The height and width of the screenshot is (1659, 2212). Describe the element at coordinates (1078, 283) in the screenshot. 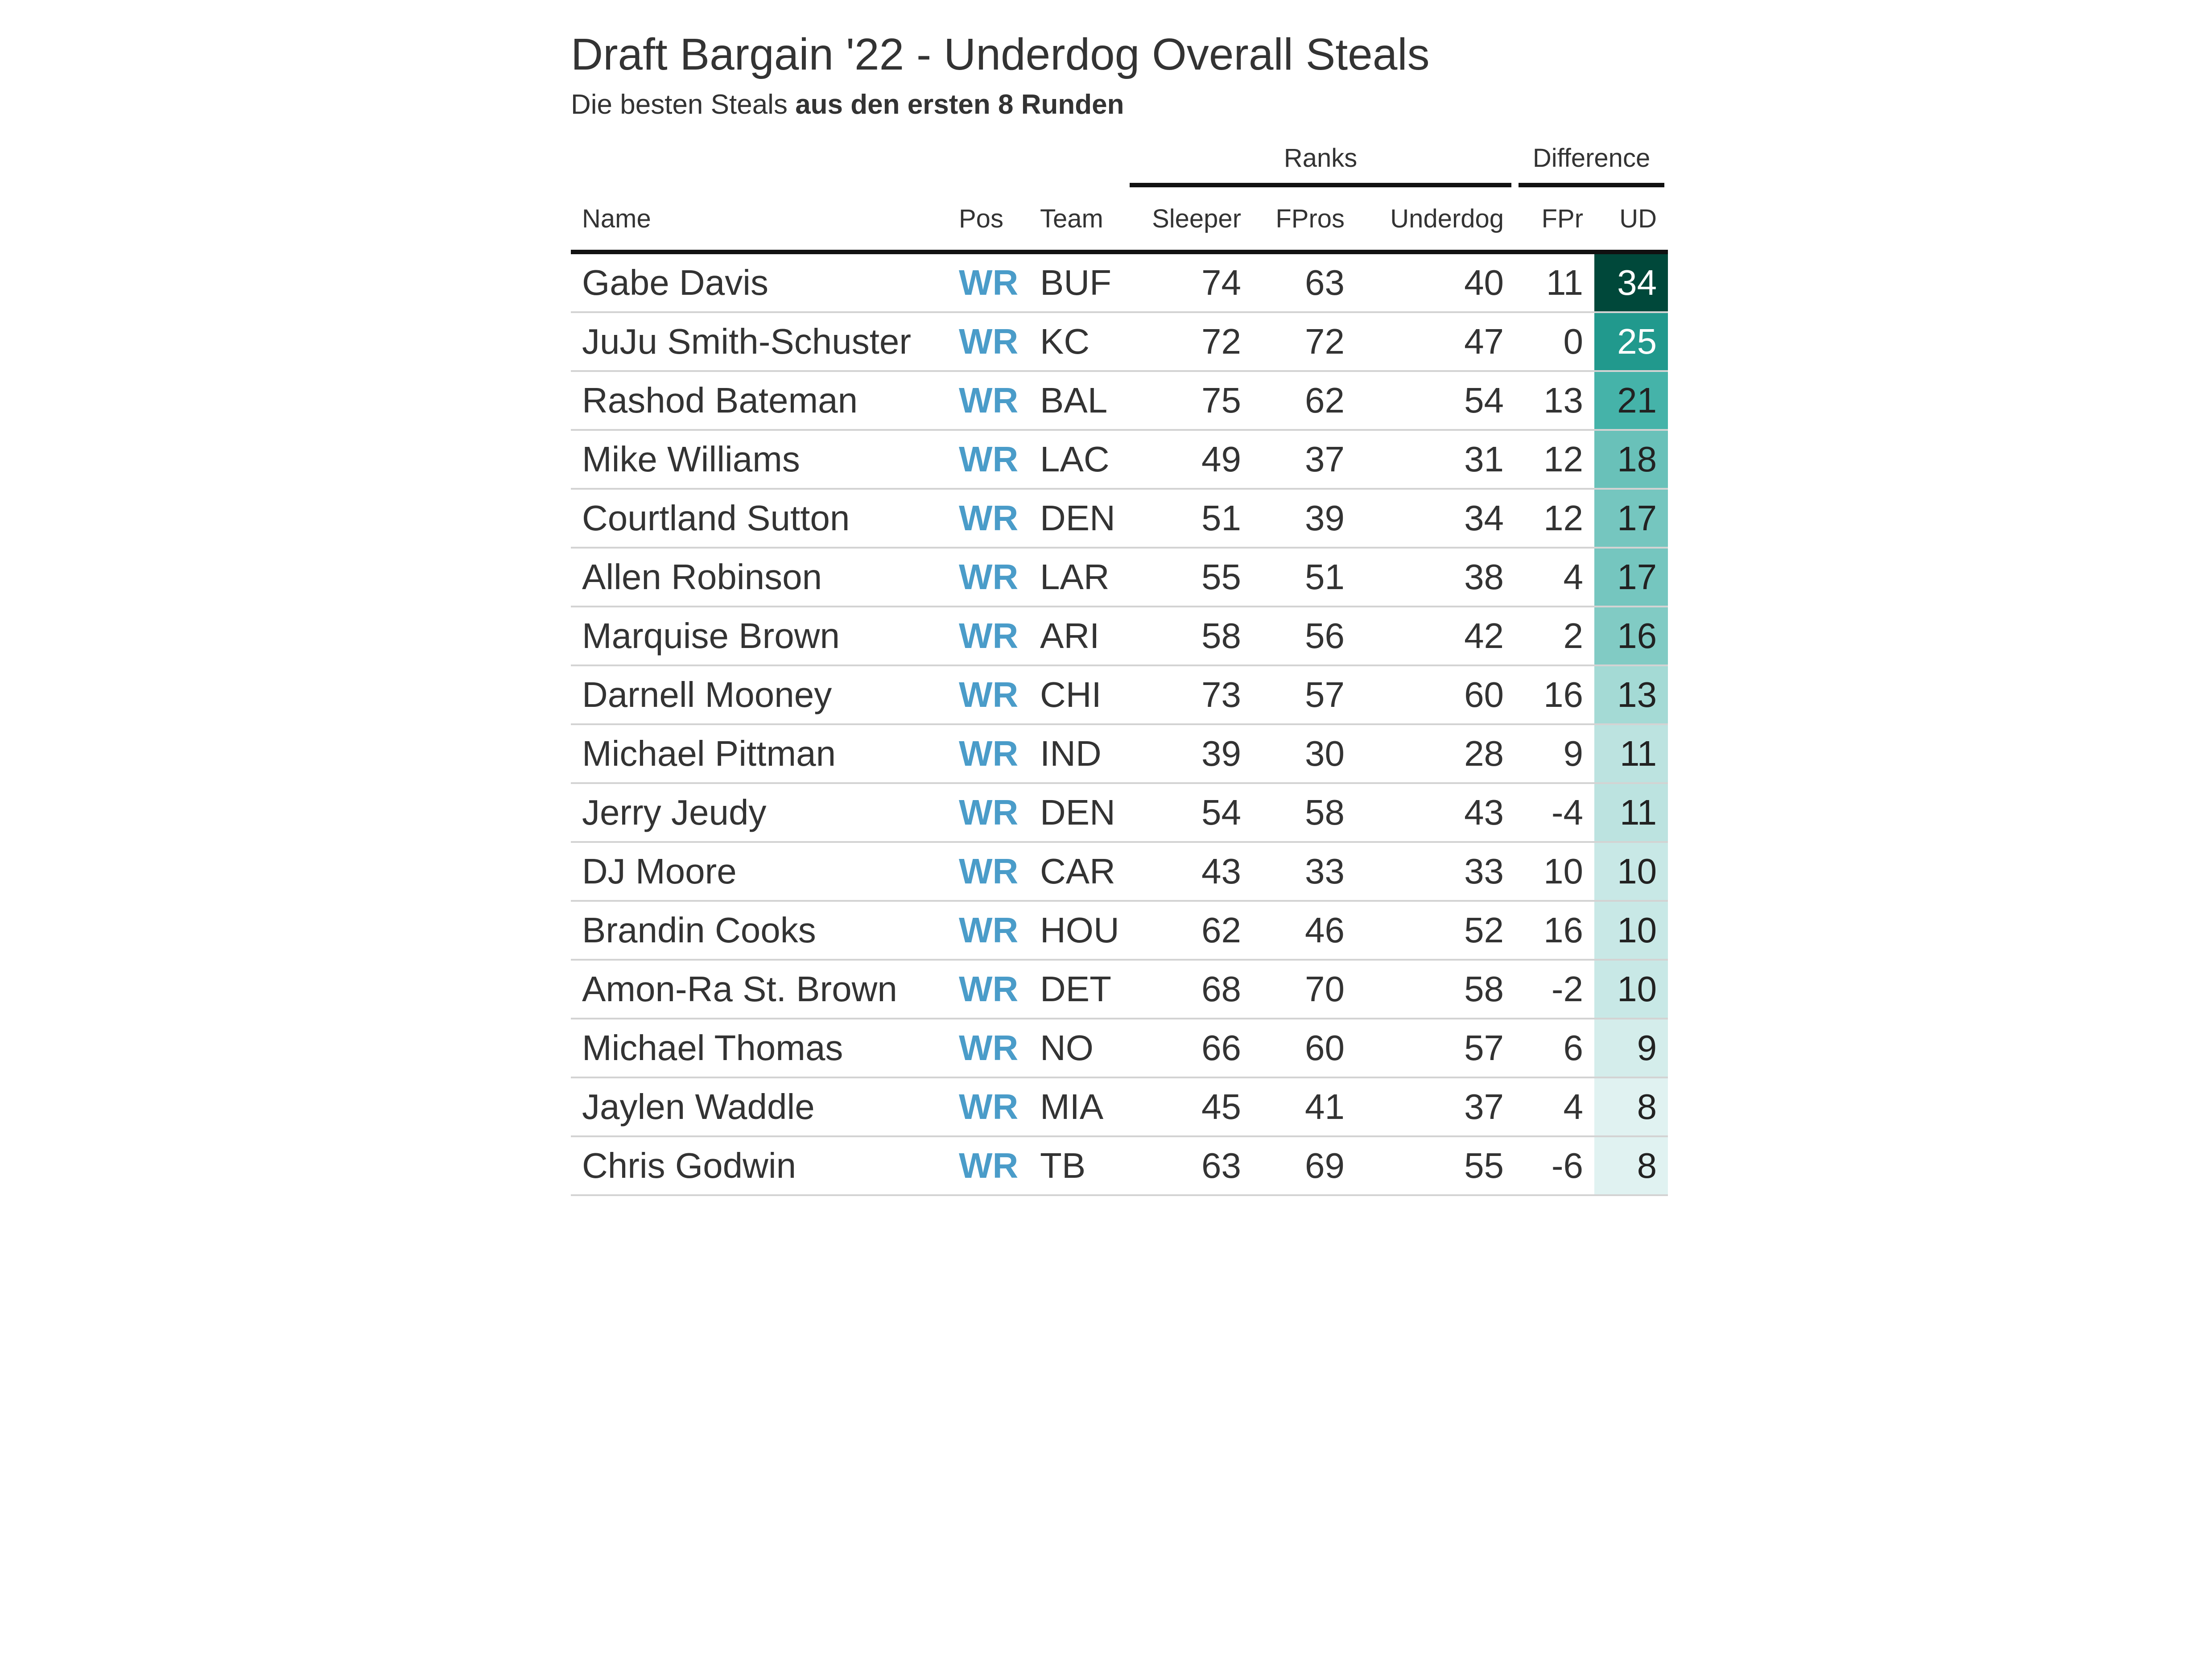

I see `cell-team: BUF` at that location.